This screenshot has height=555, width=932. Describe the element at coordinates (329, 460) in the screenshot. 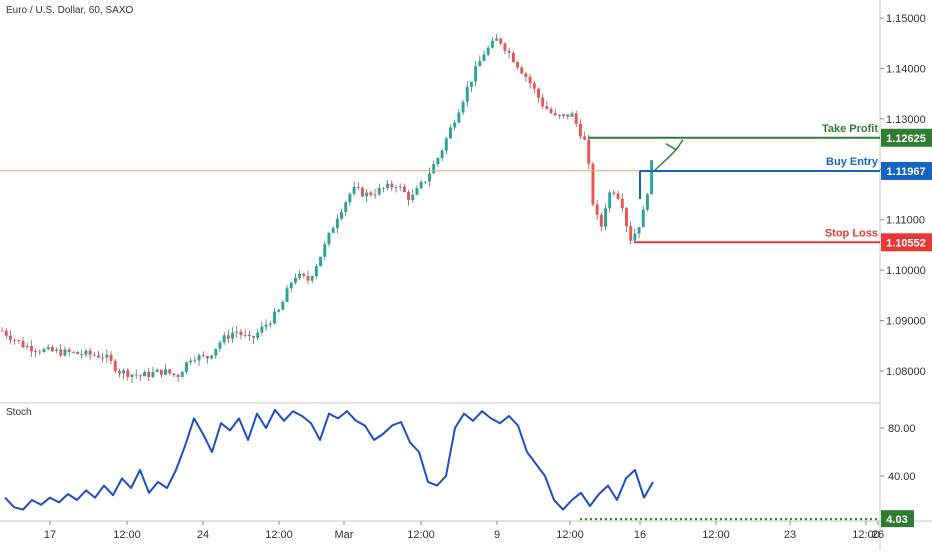

I see `stoch-line` at that location.